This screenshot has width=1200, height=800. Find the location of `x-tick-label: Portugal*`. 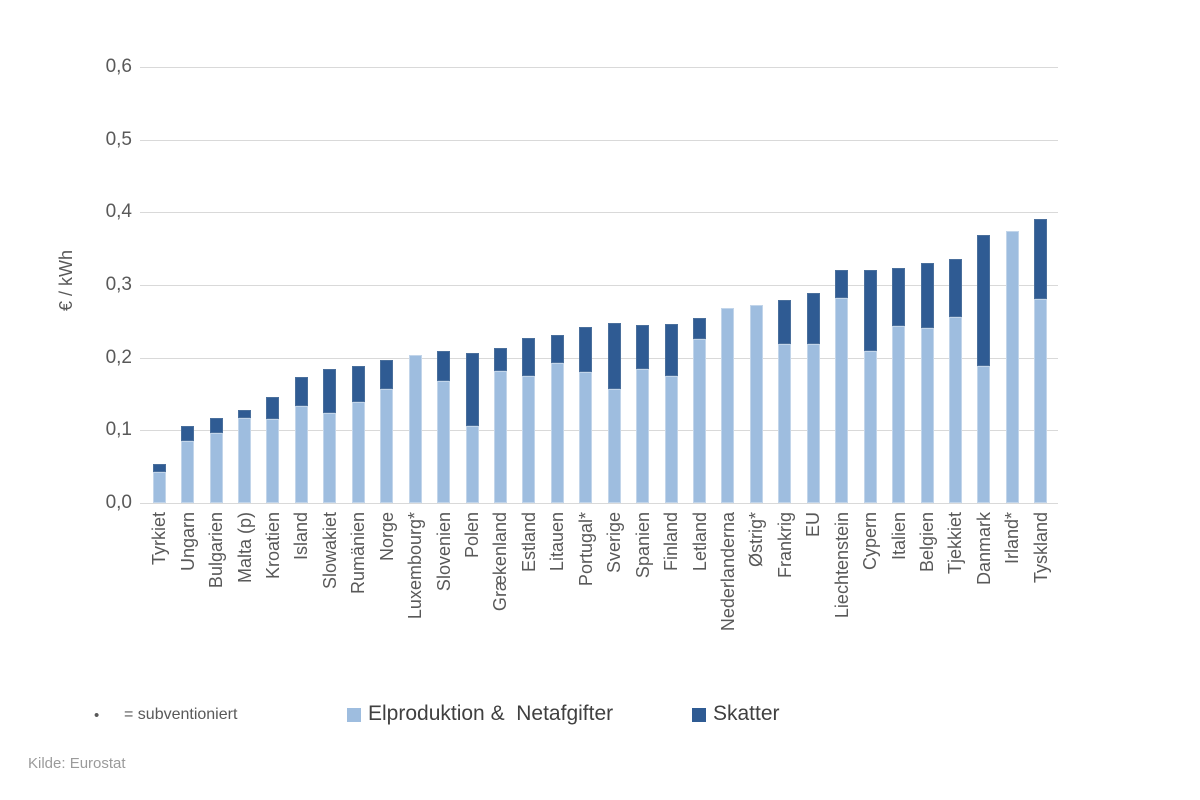

x-tick-label: Portugal* is located at coordinates (586, 549).